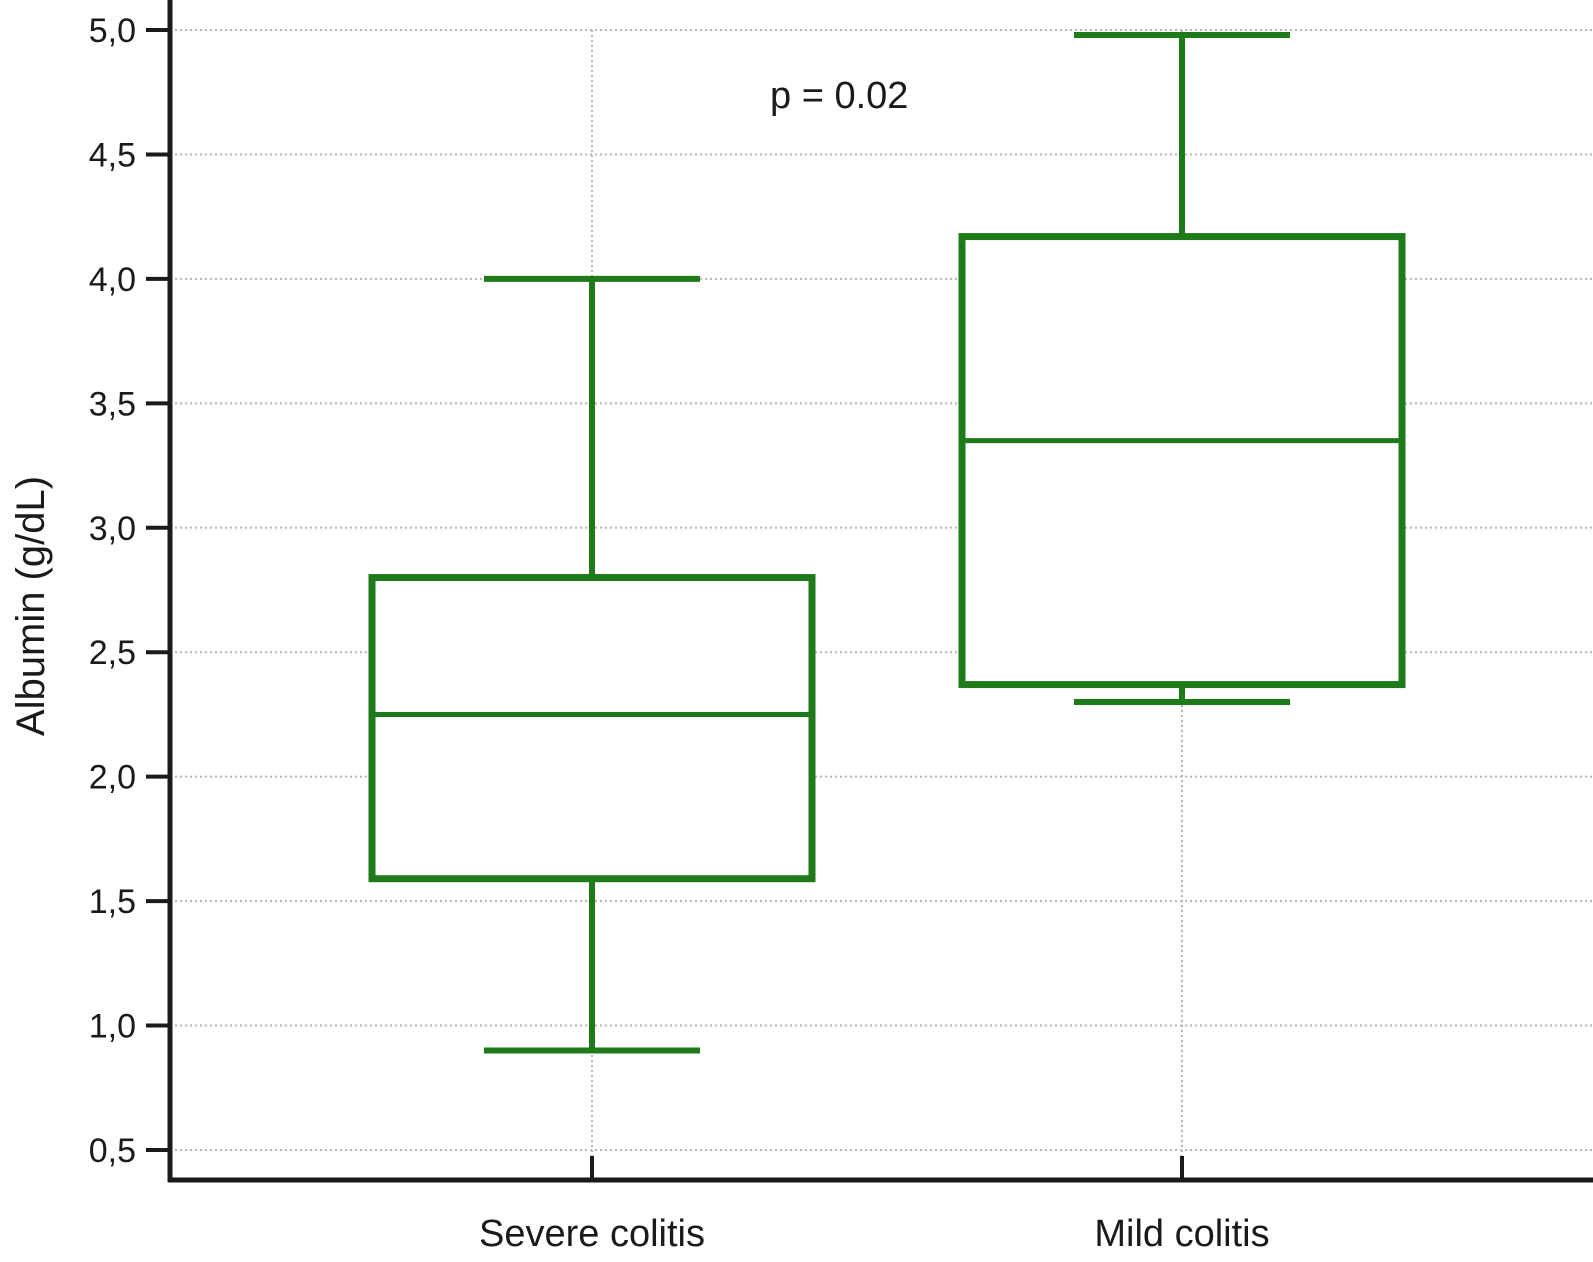 The height and width of the screenshot is (1262, 1593). What do you see at coordinates (112, 902) in the screenshot?
I see `y-tick-label: 1,5` at bounding box center [112, 902].